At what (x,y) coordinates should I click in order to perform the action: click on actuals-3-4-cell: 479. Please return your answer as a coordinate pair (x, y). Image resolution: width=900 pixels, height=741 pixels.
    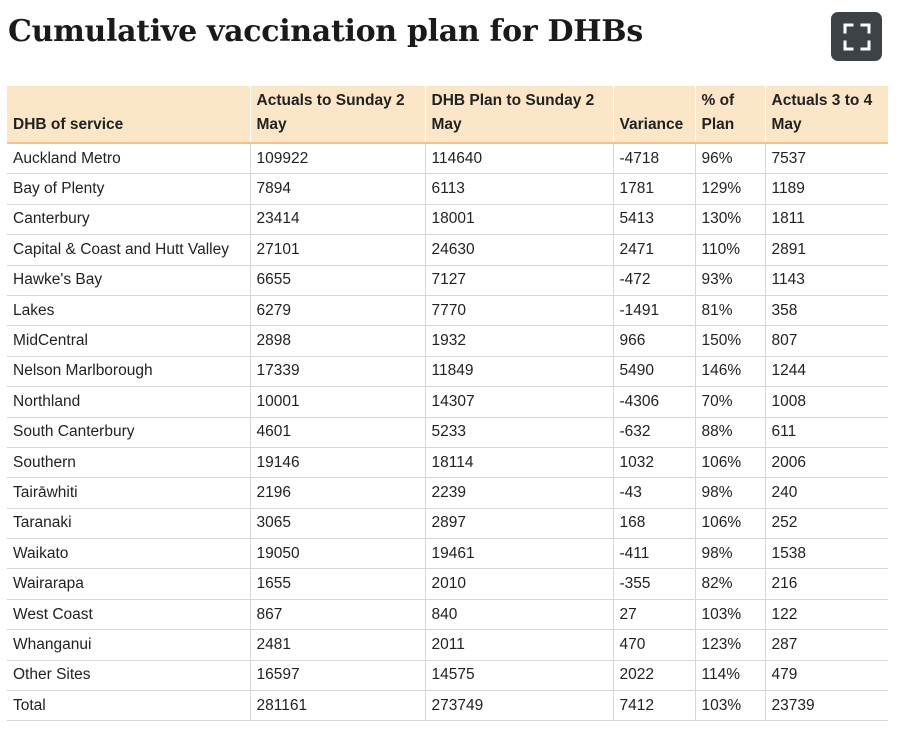
    Looking at the image, I should click on (826, 676).